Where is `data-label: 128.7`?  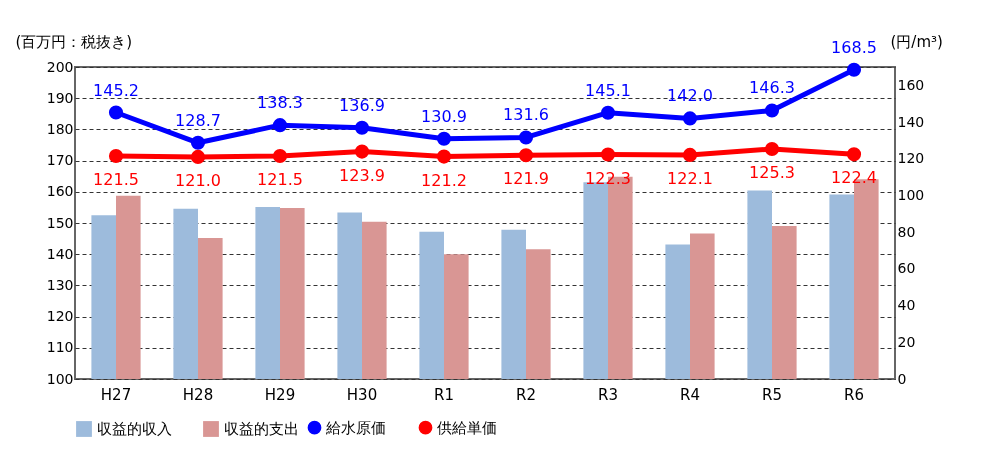
data-label: 128.7 is located at coordinates (198, 120).